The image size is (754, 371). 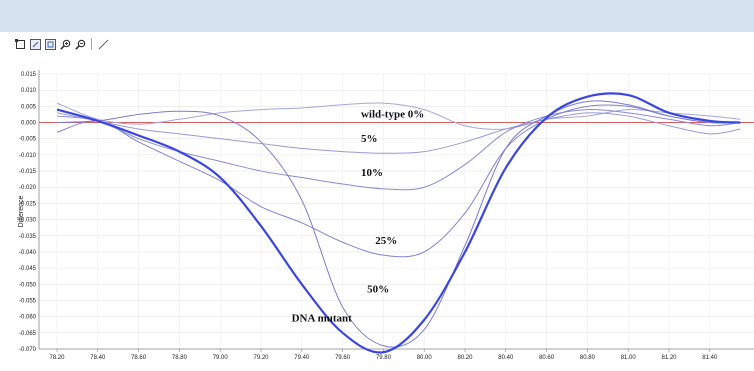 What do you see at coordinates (180, 358) in the screenshot?
I see `x-tick-label: 78.80` at bounding box center [180, 358].